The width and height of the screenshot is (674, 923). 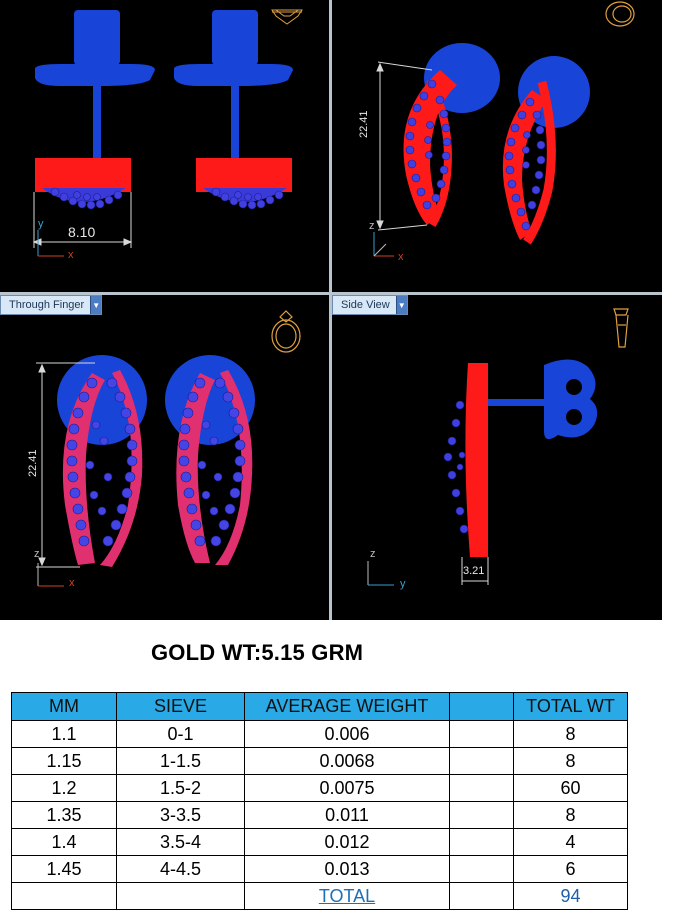 I want to click on cell-mm: 1.15, so click(x=64, y=761).